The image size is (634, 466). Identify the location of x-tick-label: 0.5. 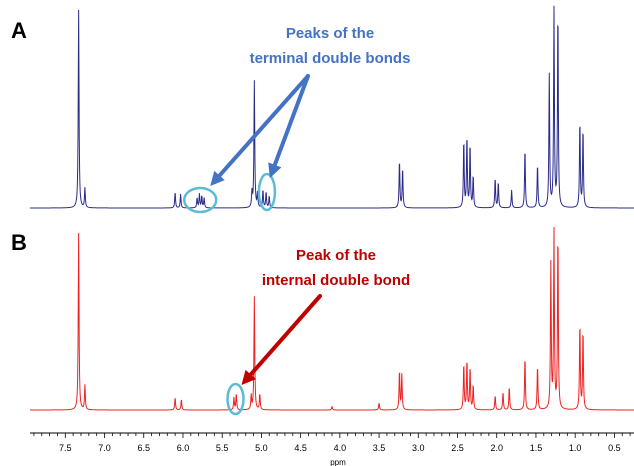
(614, 448).